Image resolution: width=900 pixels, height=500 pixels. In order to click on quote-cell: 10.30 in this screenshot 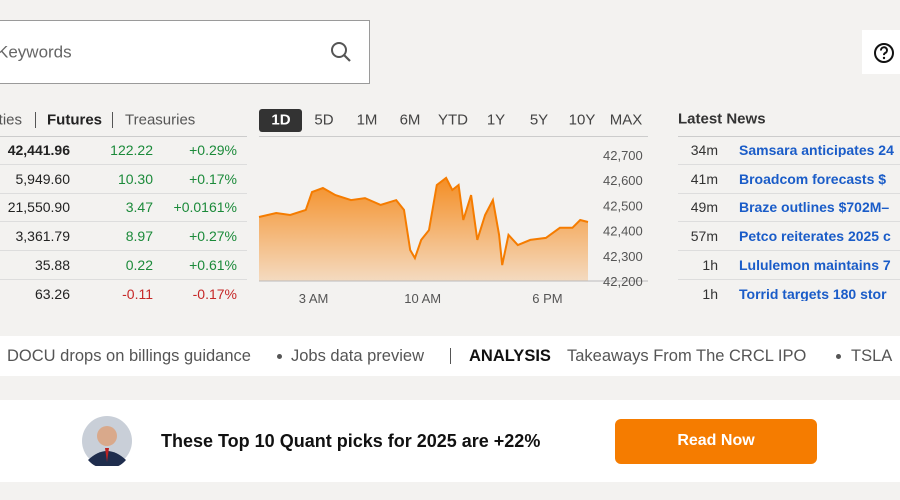, I will do `click(135, 178)`.